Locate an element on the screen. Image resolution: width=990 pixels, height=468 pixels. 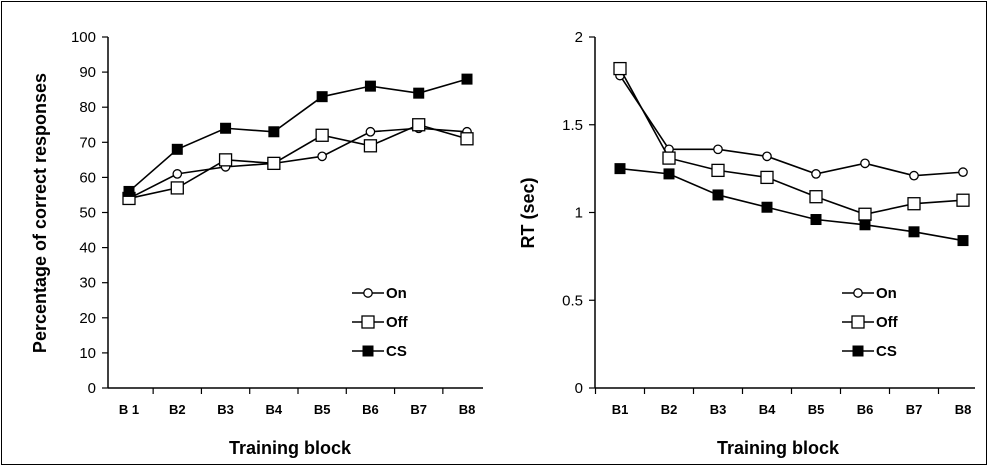
accuracy-y-tick-label: 100 is located at coordinates (83, 37).